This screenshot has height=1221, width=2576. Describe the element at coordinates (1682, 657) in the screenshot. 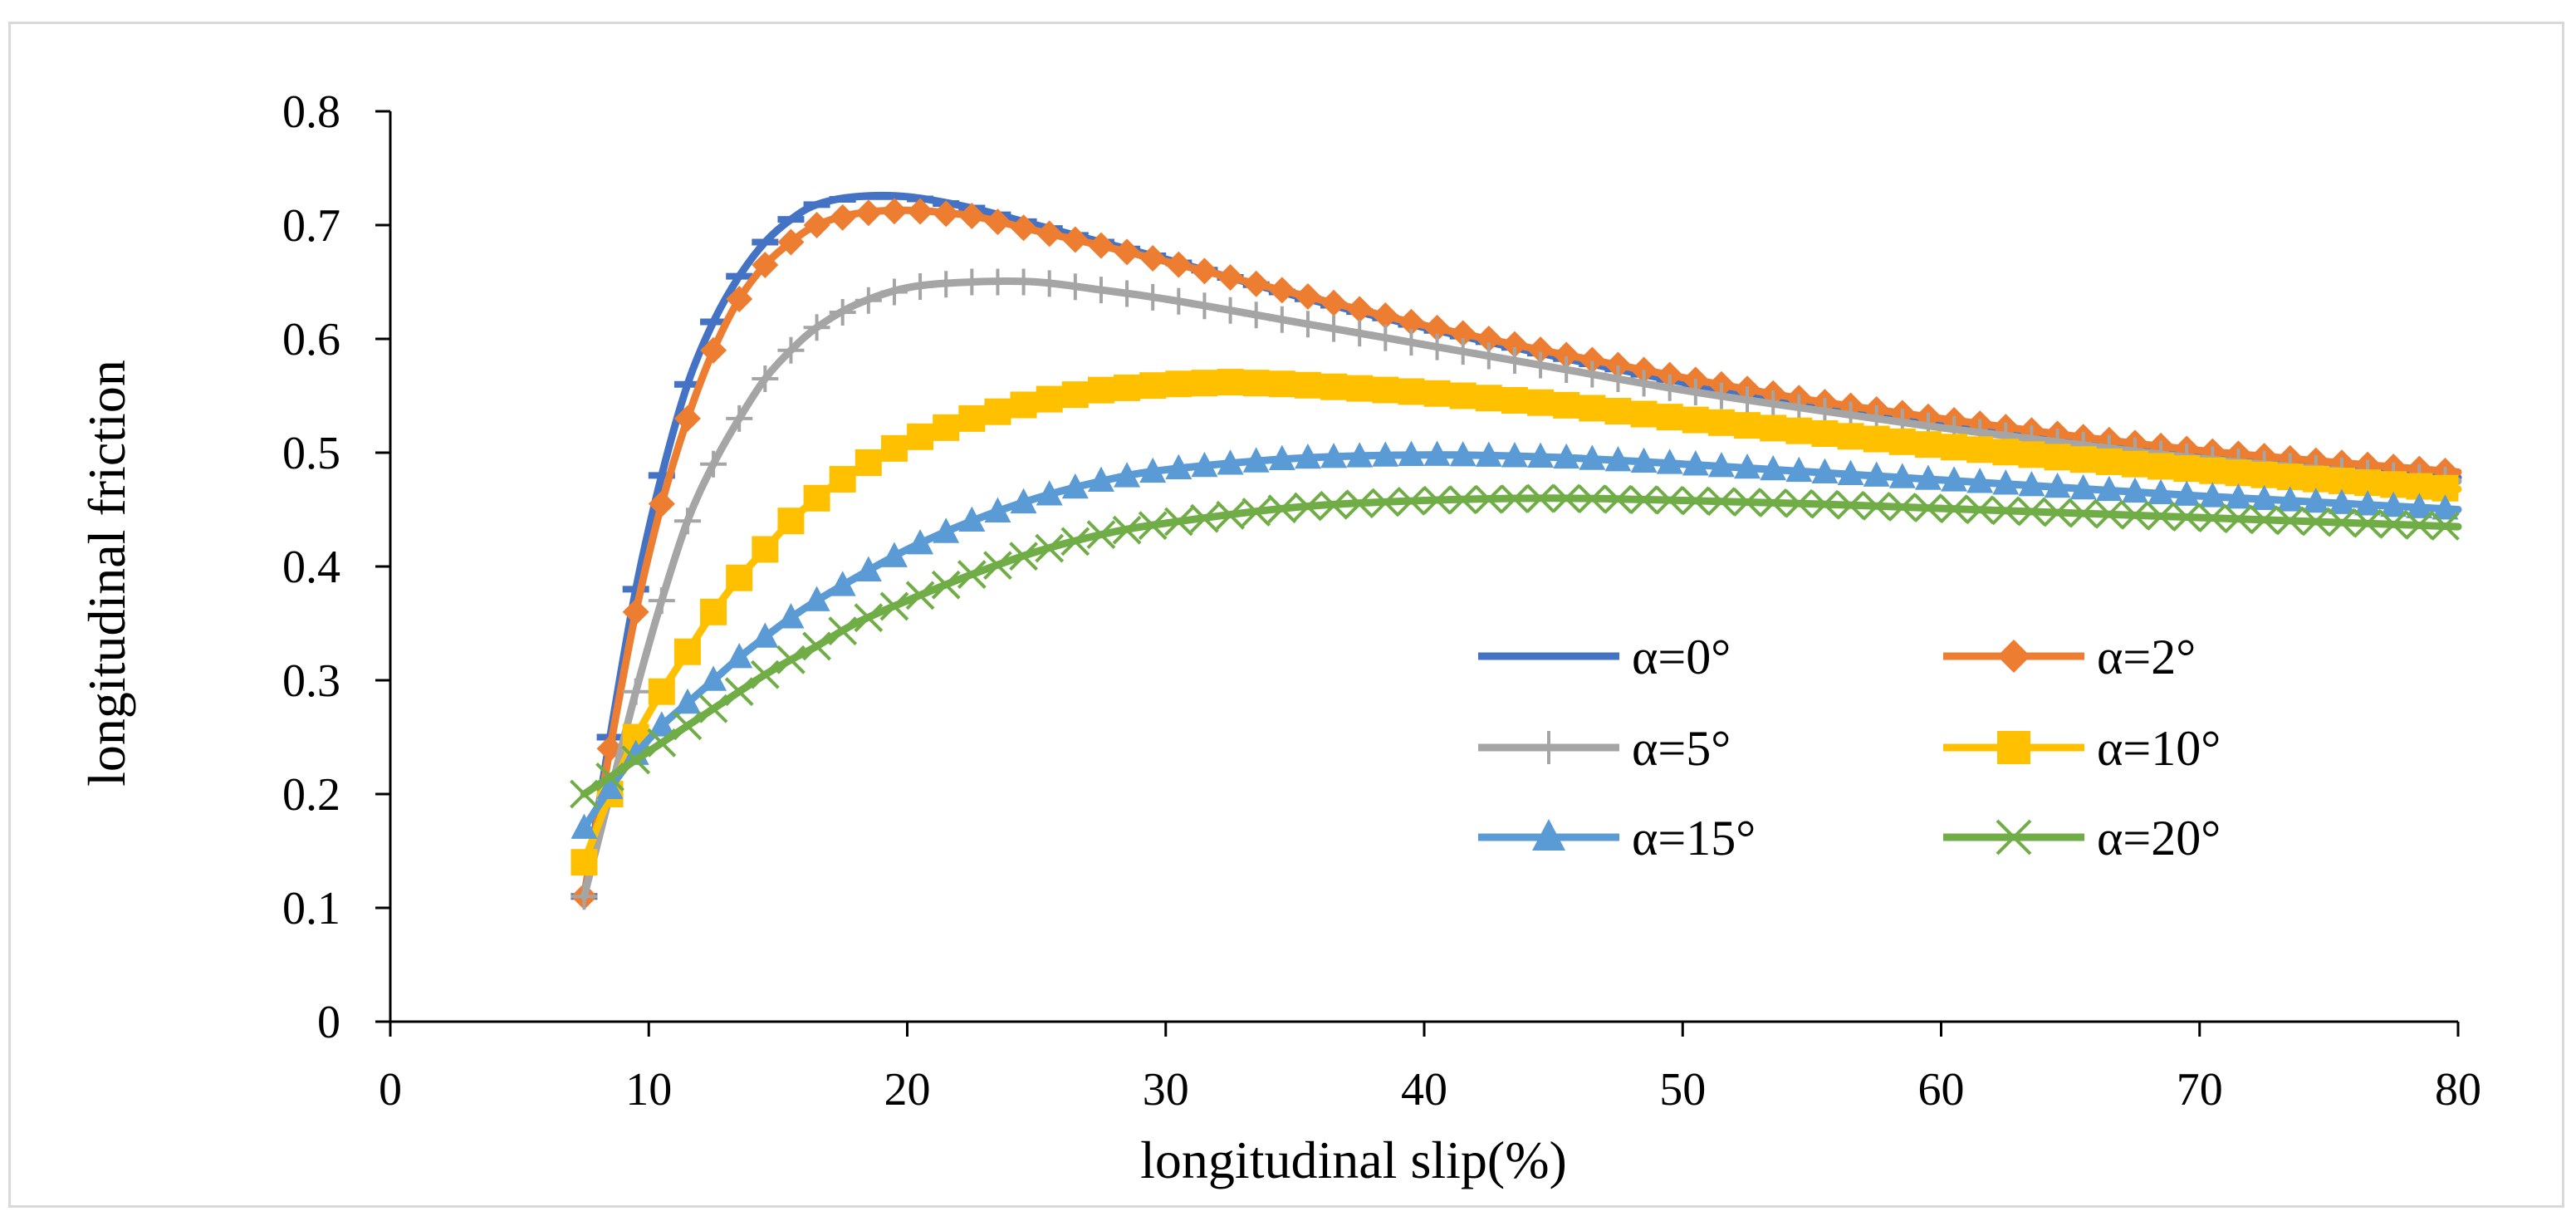

I see `legend-label: α=0°` at that location.